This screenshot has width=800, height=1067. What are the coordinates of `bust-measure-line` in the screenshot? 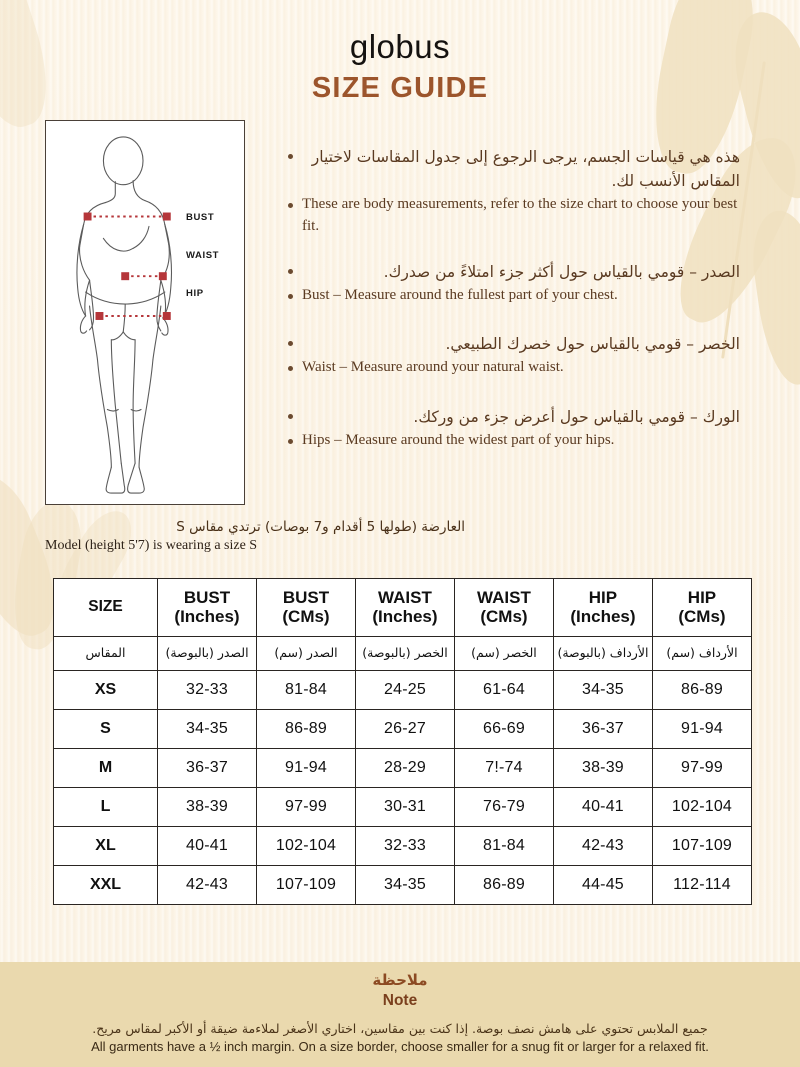 It's located at (127, 216).